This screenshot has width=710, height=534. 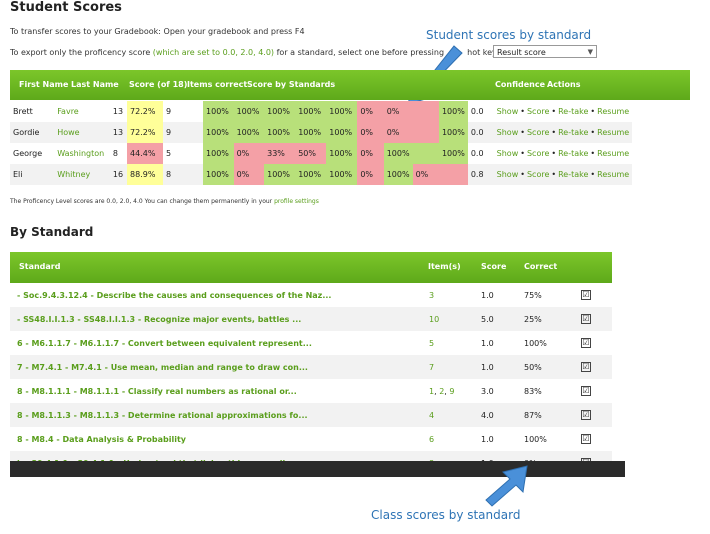 I want to click on standards-table-header: Standard Item(s) Score Correct, so click(x=311, y=267).